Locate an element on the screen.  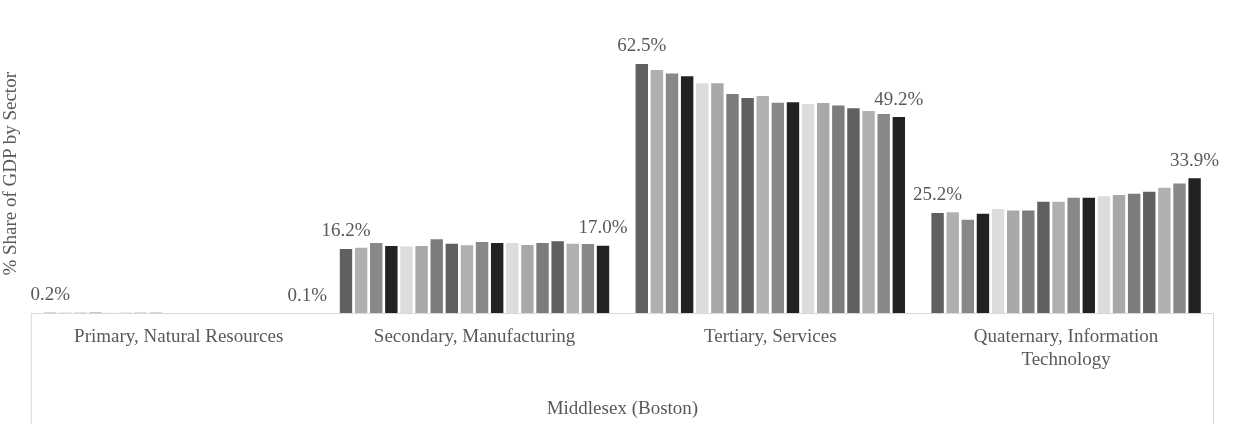
data-label: 0.1% is located at coordinates (307, 294).